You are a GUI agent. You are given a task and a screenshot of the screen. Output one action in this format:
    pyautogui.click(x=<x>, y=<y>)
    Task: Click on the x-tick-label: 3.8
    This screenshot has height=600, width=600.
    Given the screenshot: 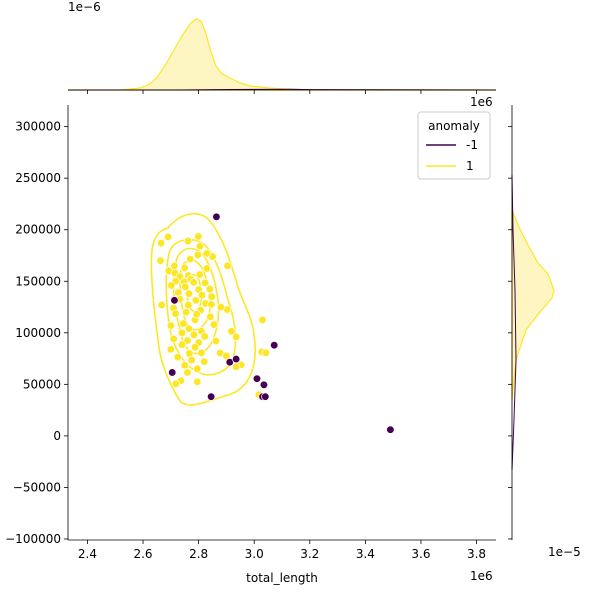 What is the action you would take?
    pyautogui.click(x=476, y=554)
    